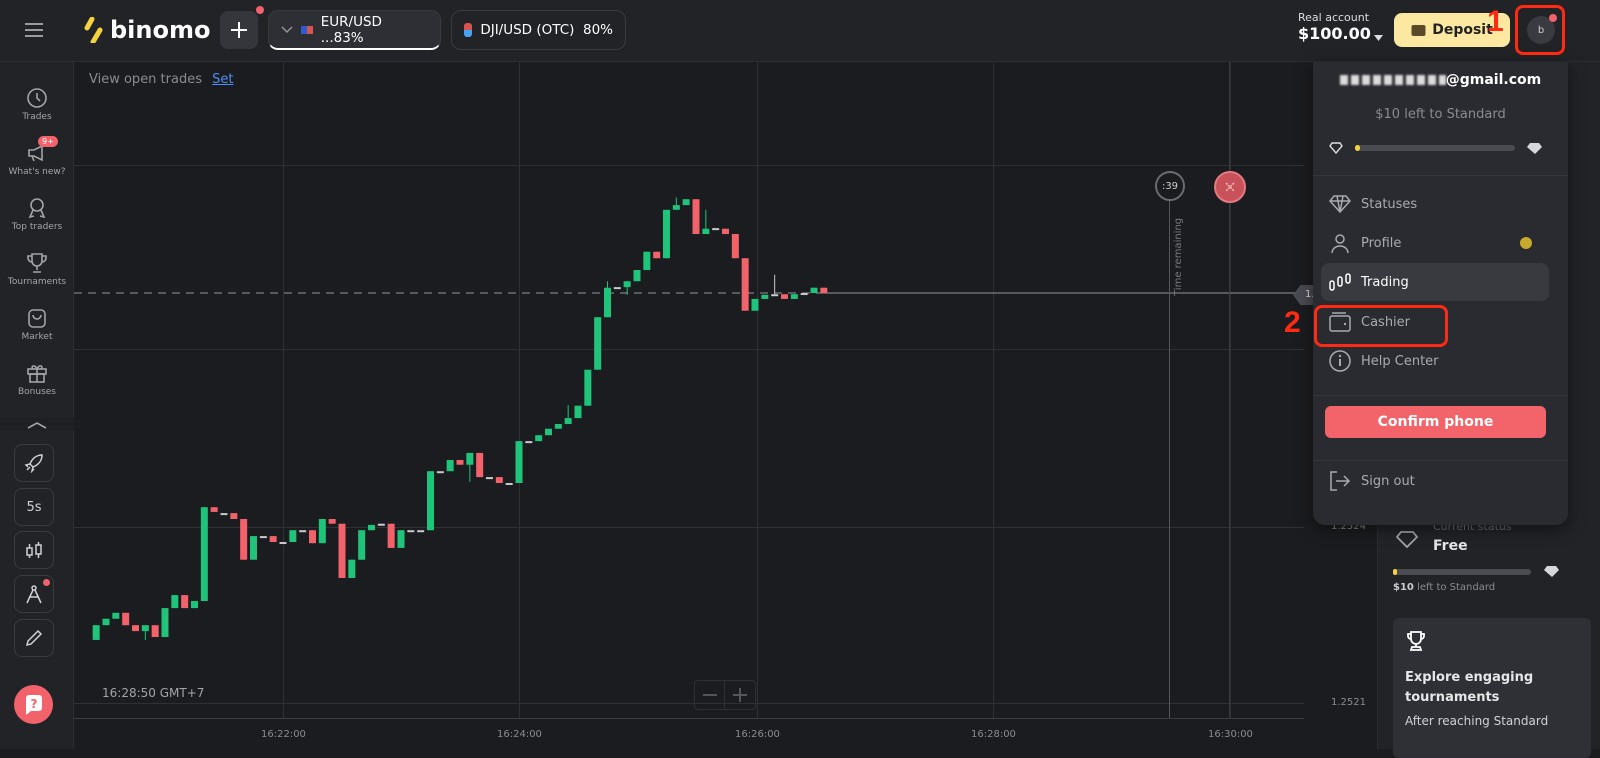  What do you see at coordinates (34, 594) in the screenshot?
I see `indicators-button` at bounding box center [34, 594].